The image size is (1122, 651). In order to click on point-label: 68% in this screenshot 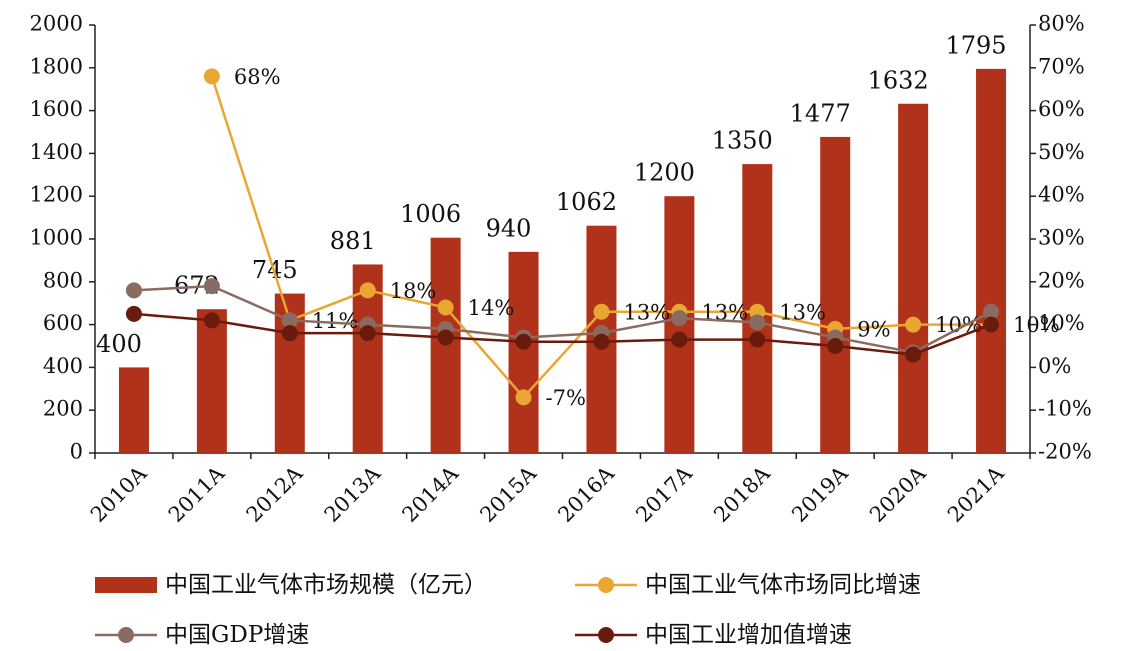, I will do `click(257, 77)`.